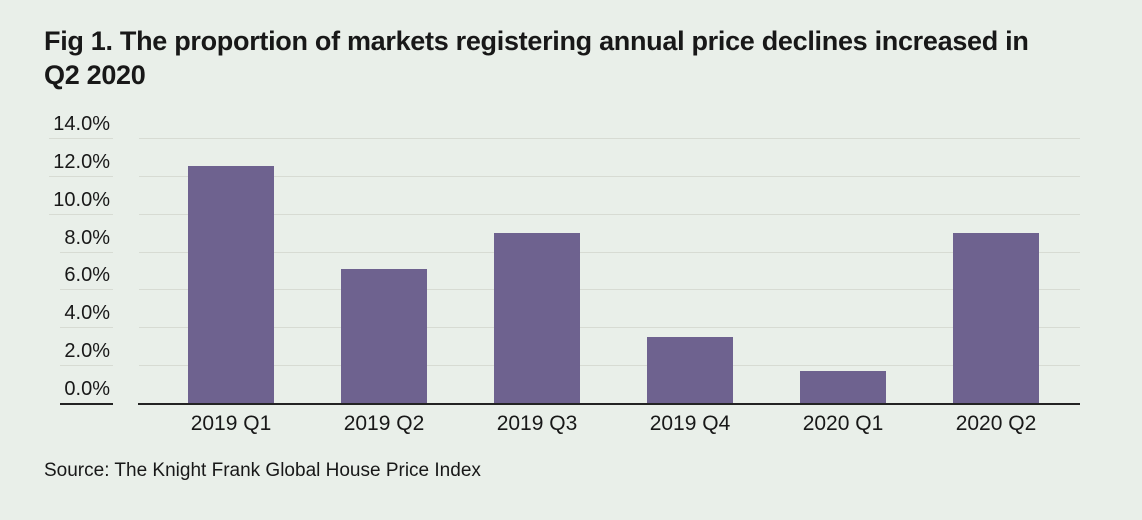 Image resolution: width=1142 pixels, height=520 pixels. Describe the element at coordinates (996, 317) in the screenshot. I see `bar-2020-q2` at that location.